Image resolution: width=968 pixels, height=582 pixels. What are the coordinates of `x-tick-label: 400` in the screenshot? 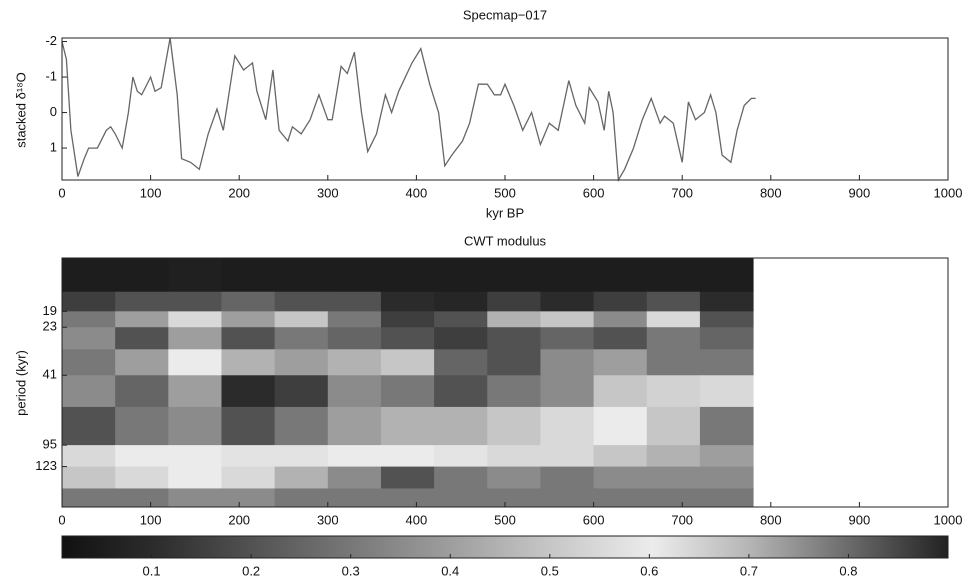 It's located at (417, 519).